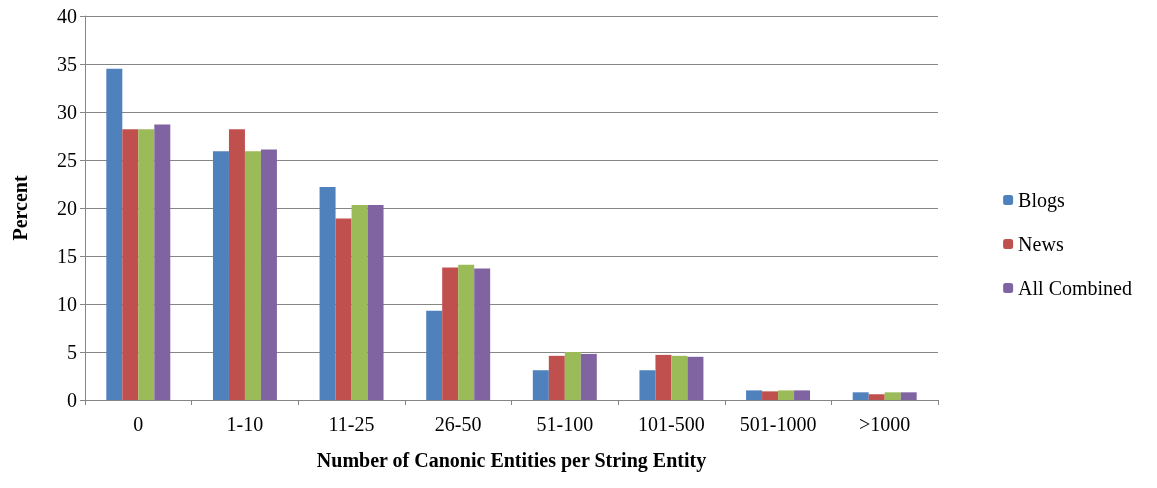  What do you see at coordinates (351, 424) in the screenshot?
I see `x-tick-label: 11-25` at bounding box center [351, 424].